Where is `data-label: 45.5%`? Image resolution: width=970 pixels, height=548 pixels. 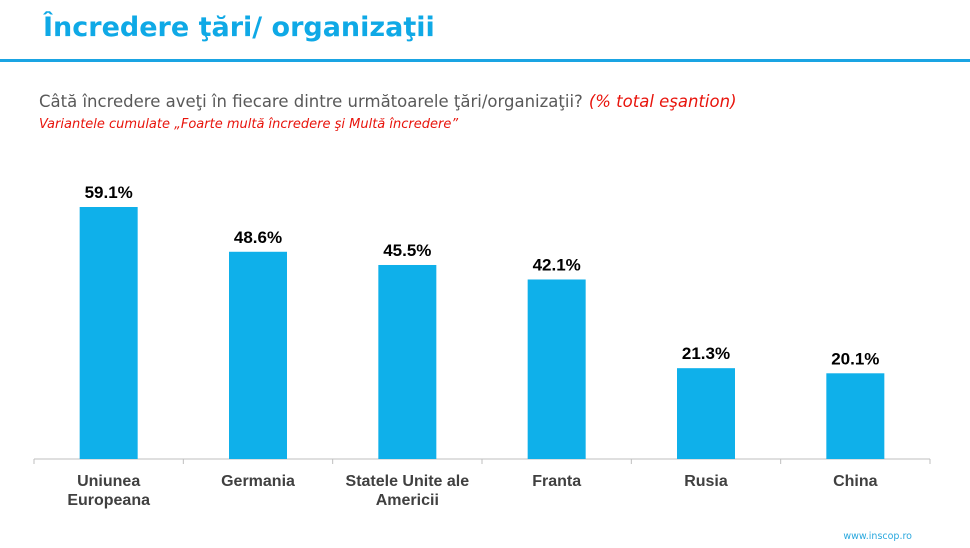
data-label: 45.5% is located at coordinates (407, 250).